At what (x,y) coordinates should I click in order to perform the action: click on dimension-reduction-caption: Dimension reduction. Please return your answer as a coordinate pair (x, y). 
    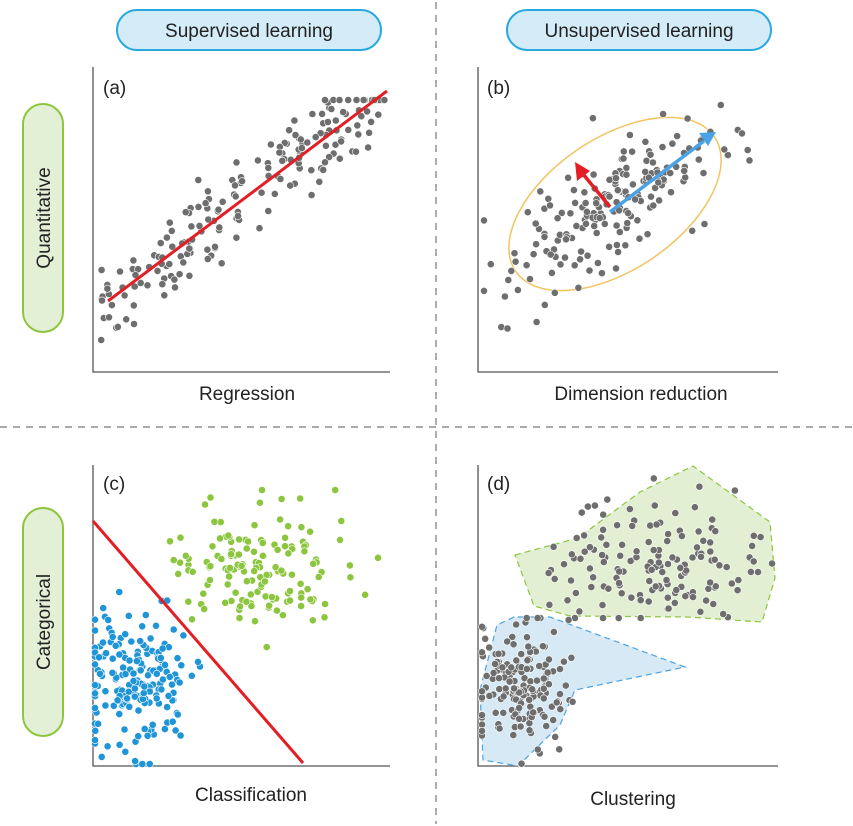
    Looking at the image, I should click on (640, 394).